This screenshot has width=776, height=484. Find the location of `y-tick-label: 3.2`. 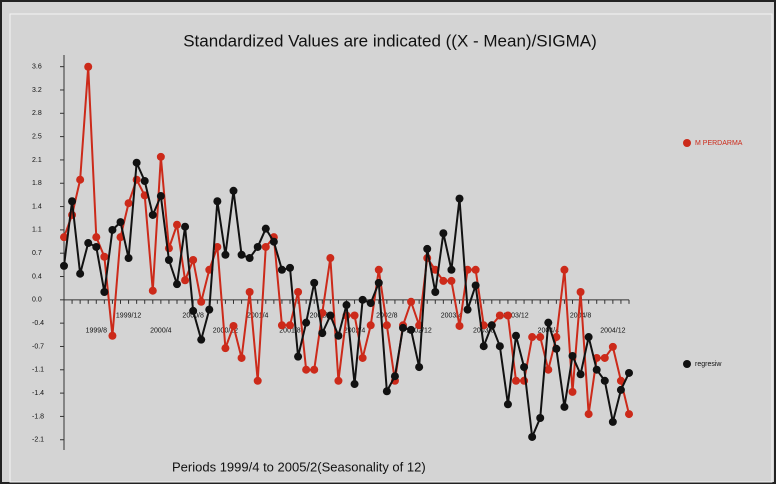

y-tick-label: 3.2 is located at coordinates (37, 90).